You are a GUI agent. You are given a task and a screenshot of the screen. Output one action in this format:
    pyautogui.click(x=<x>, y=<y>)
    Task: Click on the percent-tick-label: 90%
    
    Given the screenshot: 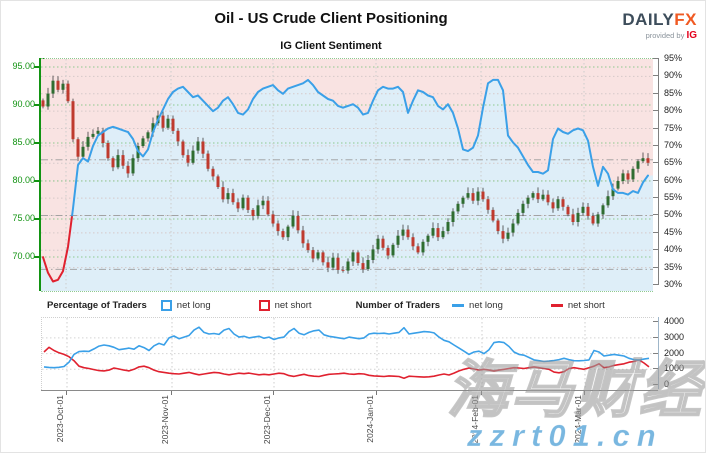 What is the action you would take?
    pyautogui.click(x=673, y=75)
    